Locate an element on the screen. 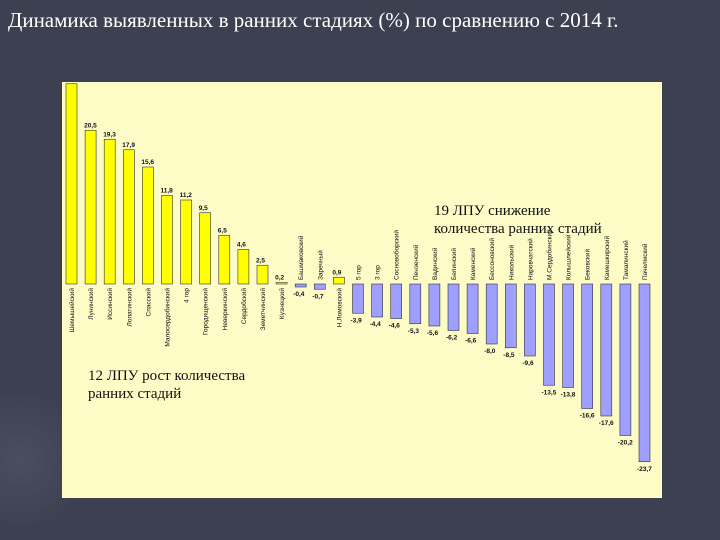 This screenshot has width=720, height=540. value-label: -16,6 is located at coordinates (587, 416).